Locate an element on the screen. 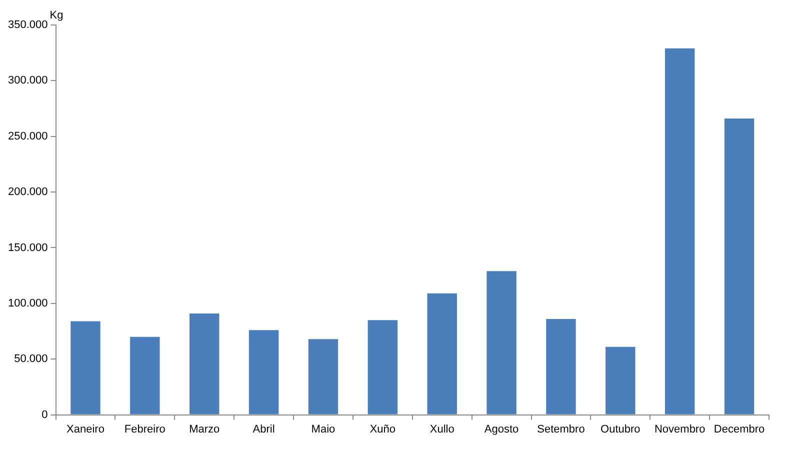 This screenshot has height=449, width=789. y-tick-label: 250.000 is located at coordinates (28, 136).